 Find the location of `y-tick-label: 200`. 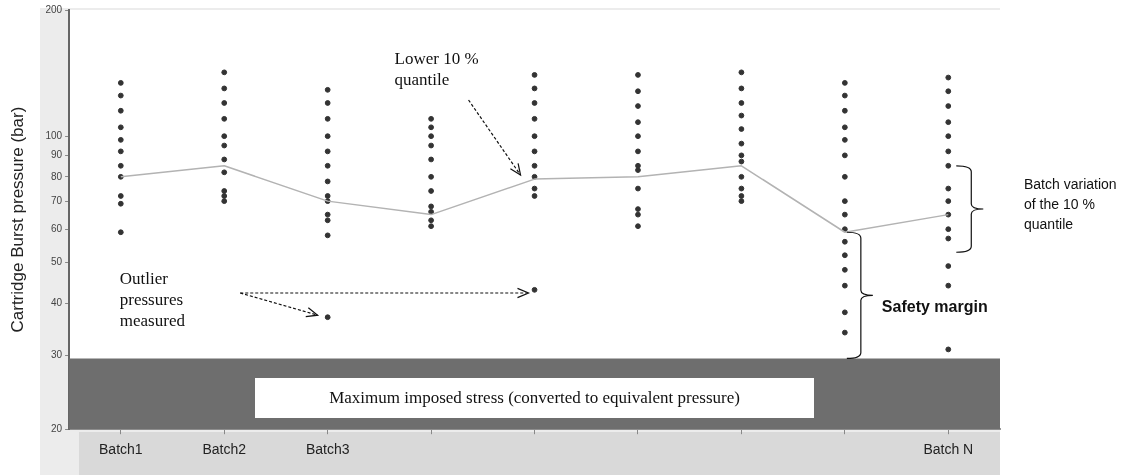

y-tick-label: 200 is located at coordinates (54, 9).